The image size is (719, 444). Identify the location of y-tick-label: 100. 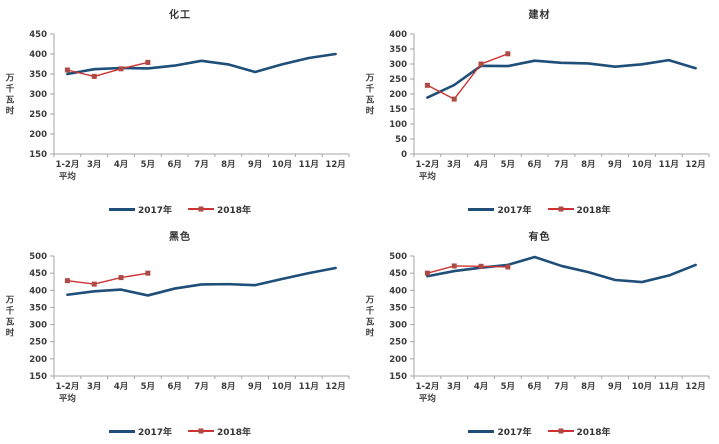
(398, 125).